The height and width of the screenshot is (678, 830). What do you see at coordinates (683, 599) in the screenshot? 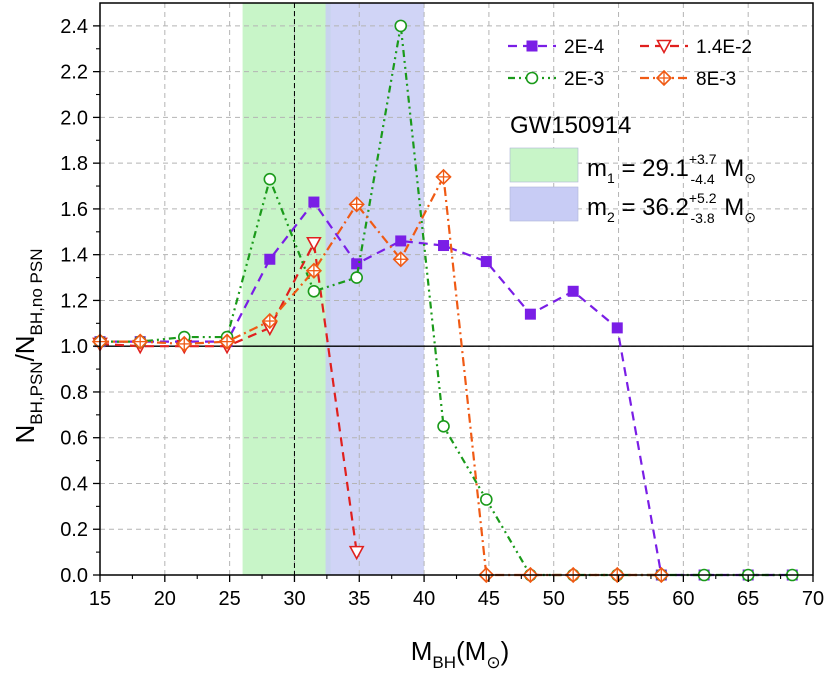
I see `x-tick-label-60: 60` at bounding box center [683, 599].